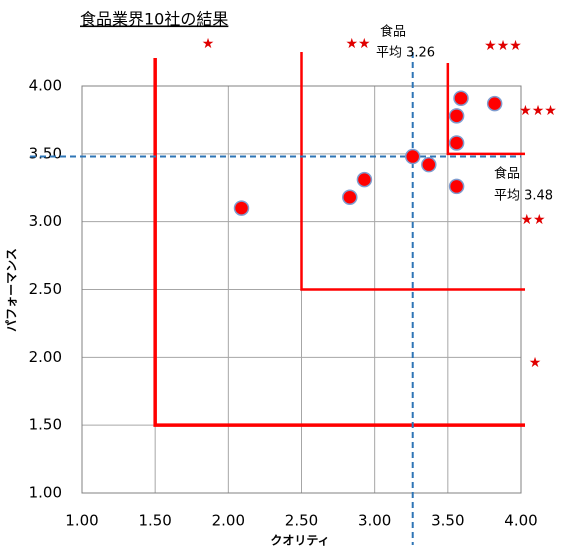  Describe the element at coordinates (520, 521) in the screenshot. I see `x-tick-label: 4.00` at that location.